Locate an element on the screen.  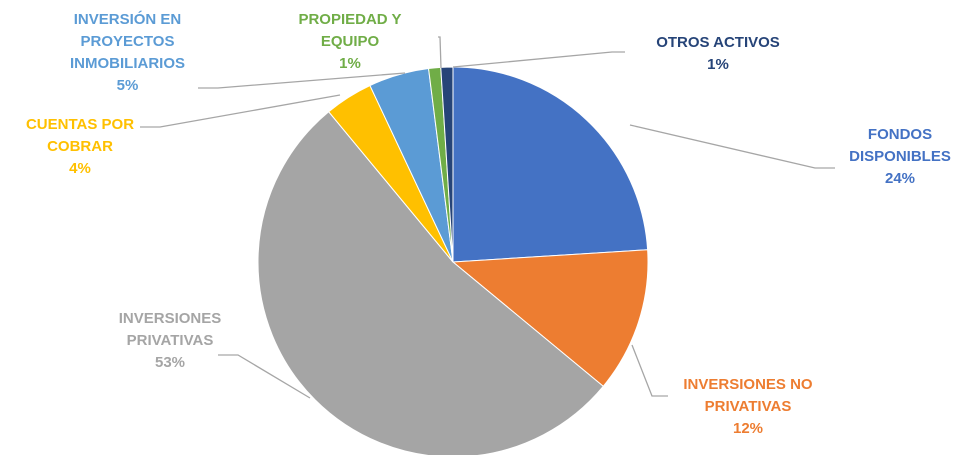
category-label: INVERSIÓN EN PROYECTOS INMOBILIARIOS is located at coordinates (127, 41).